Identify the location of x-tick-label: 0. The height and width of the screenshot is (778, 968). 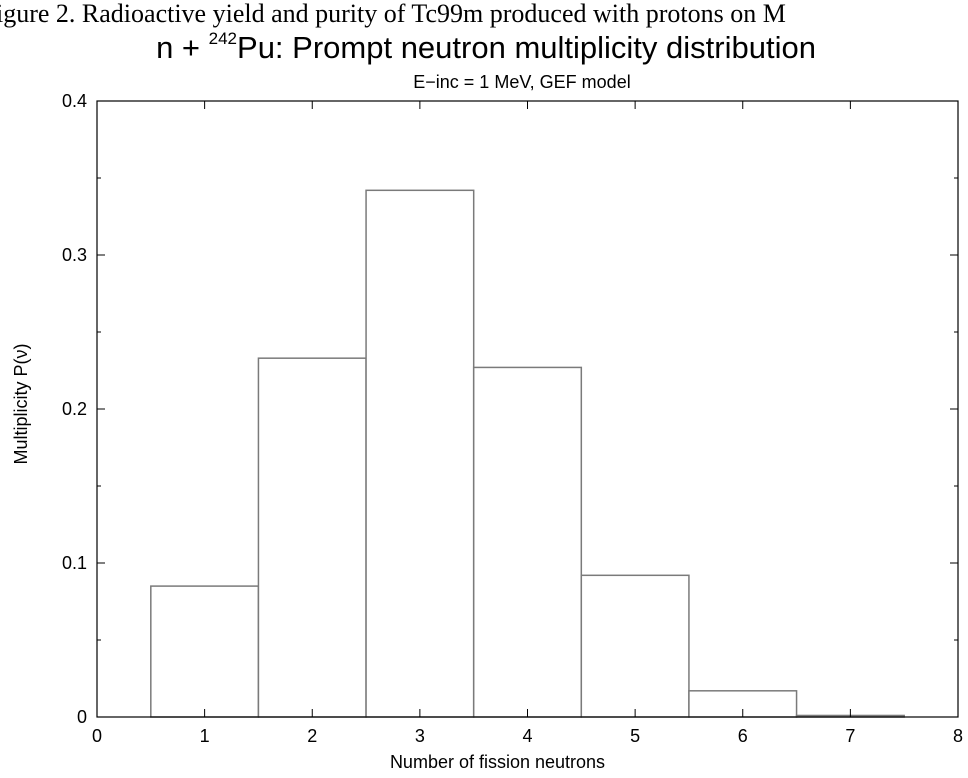
(97, 736).